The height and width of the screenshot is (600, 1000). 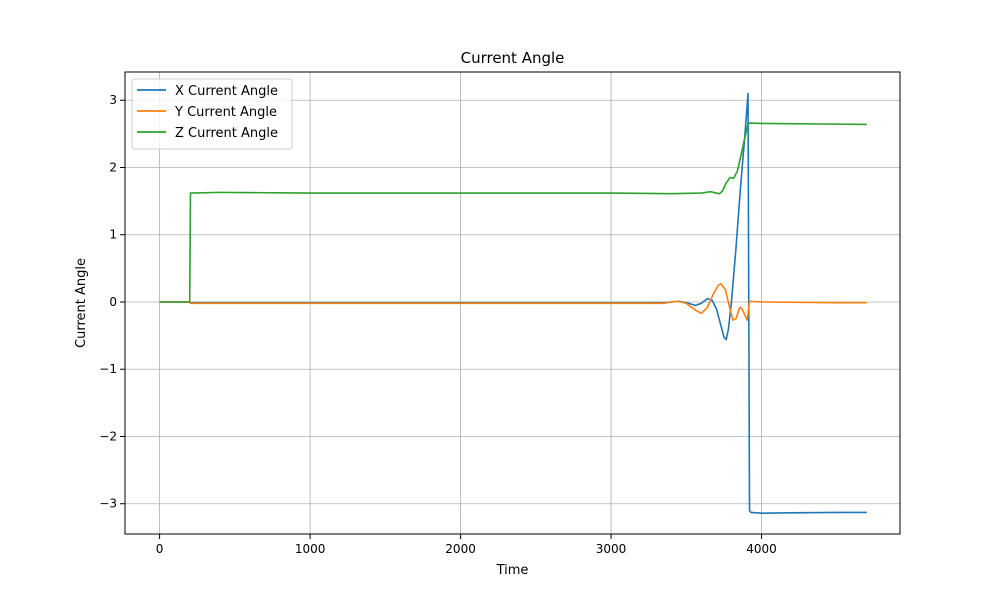 What do you see at coordinates (108, 436) in the screenshot?
I see `y-tick-label: −2` at bounding box center [108, 436].